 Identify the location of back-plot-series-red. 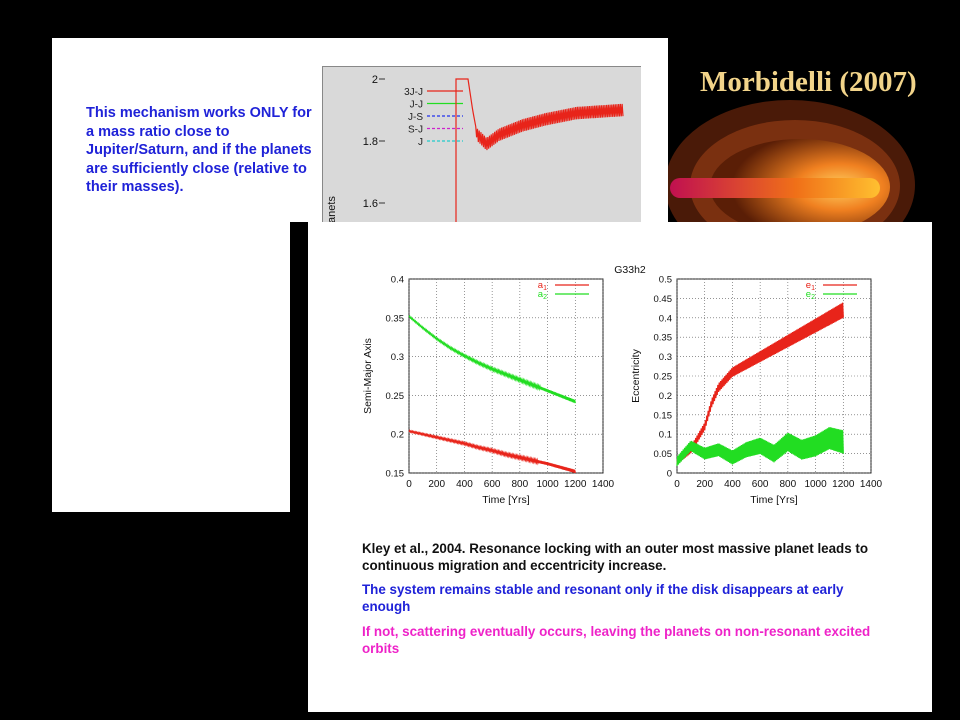
(539, 150).